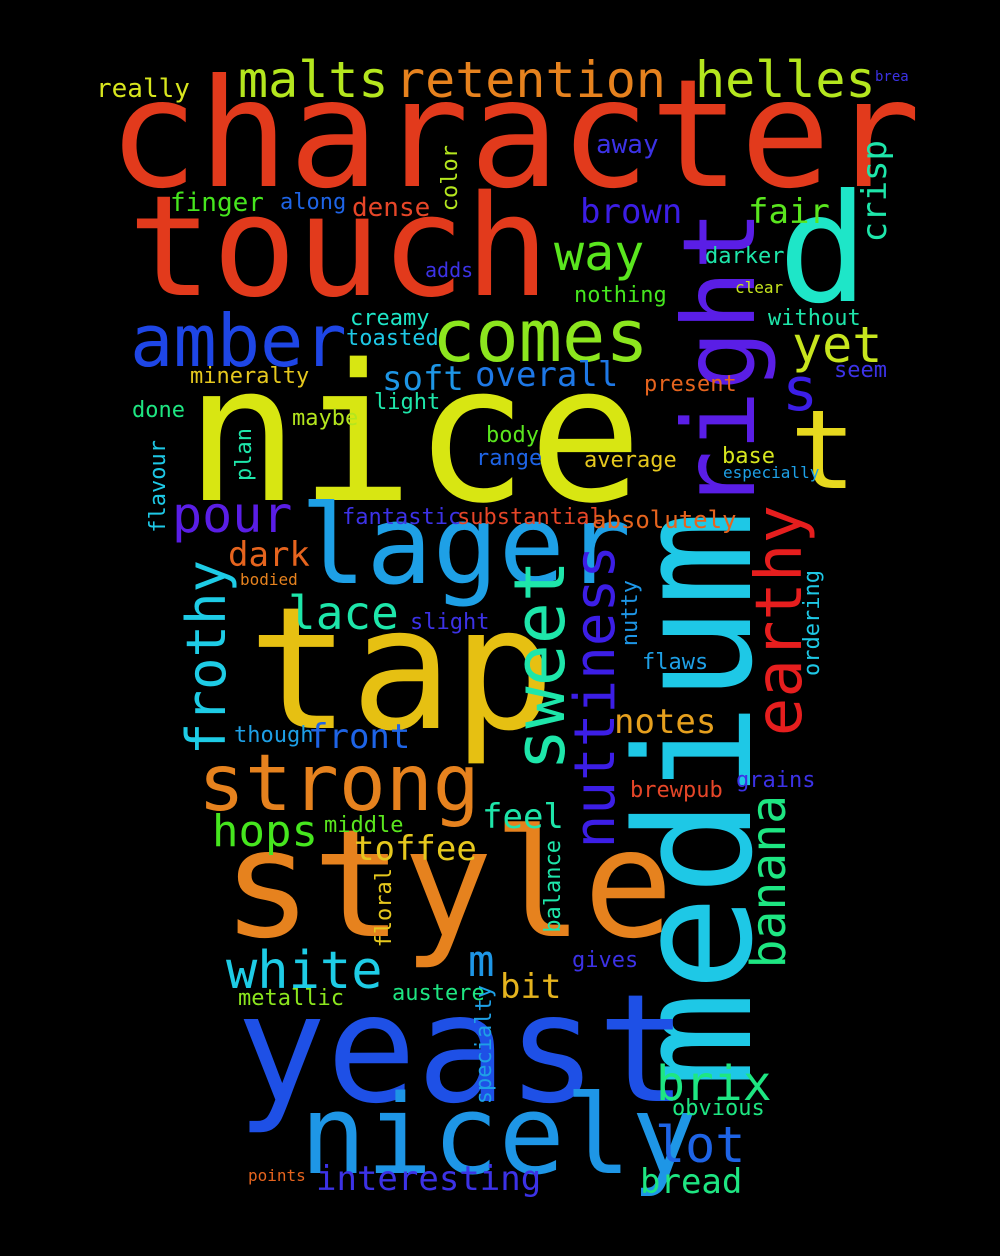  I want to click on word-fantastic: fantastic, so click(402, 517).